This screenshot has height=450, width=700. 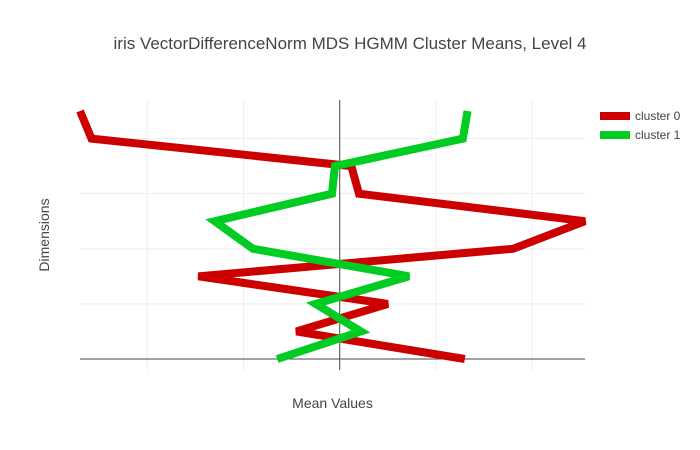 I want to click on legend: cluster 0 cluster 1, so click(x=640, y=125).